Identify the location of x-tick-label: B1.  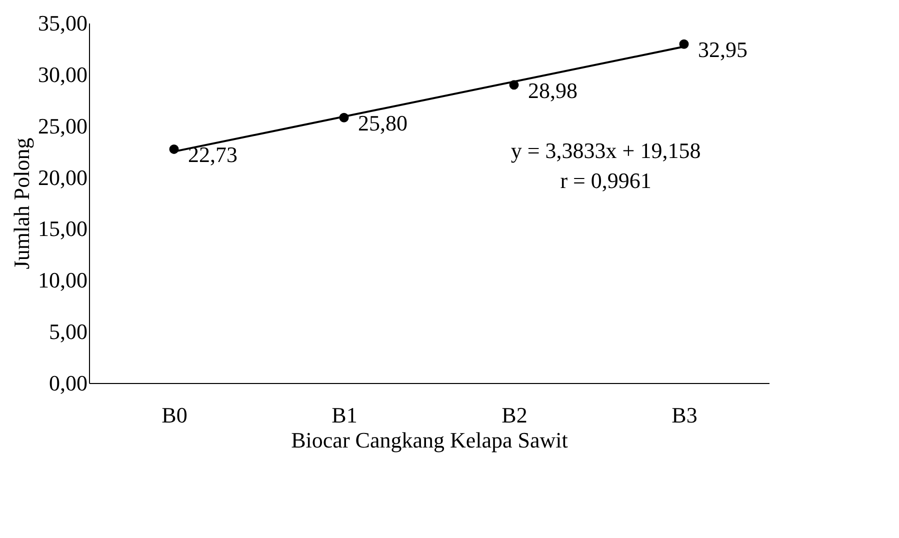
(345, 415).